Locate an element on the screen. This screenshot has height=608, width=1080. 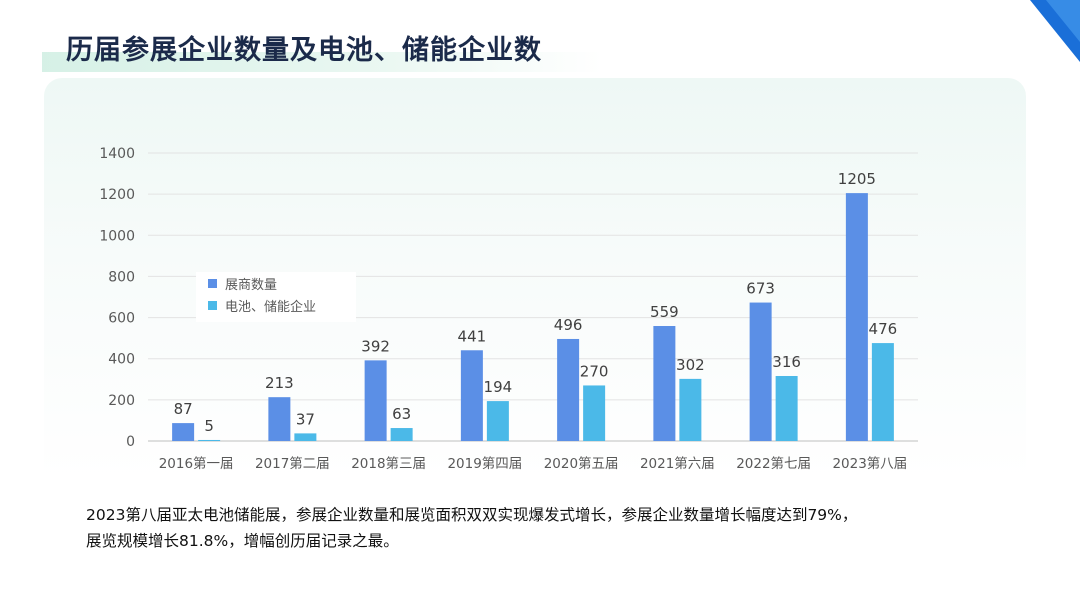
y-tick-label: 0 is located at coordinates (130, 442).